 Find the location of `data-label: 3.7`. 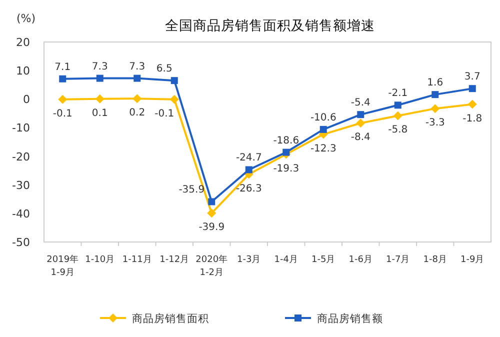

data-label: 3.7 is located at coordinates (472, 77).